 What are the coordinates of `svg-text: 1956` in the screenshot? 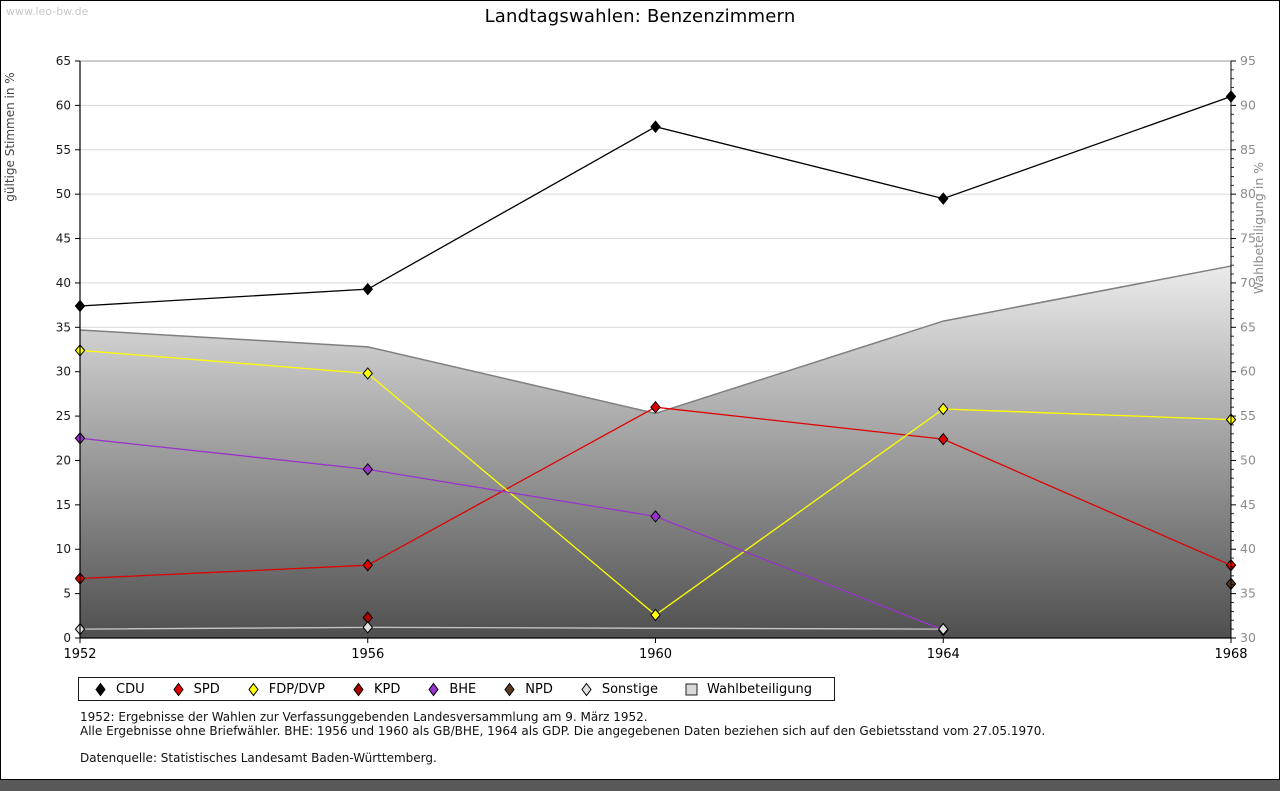 It's located at (367, 654).